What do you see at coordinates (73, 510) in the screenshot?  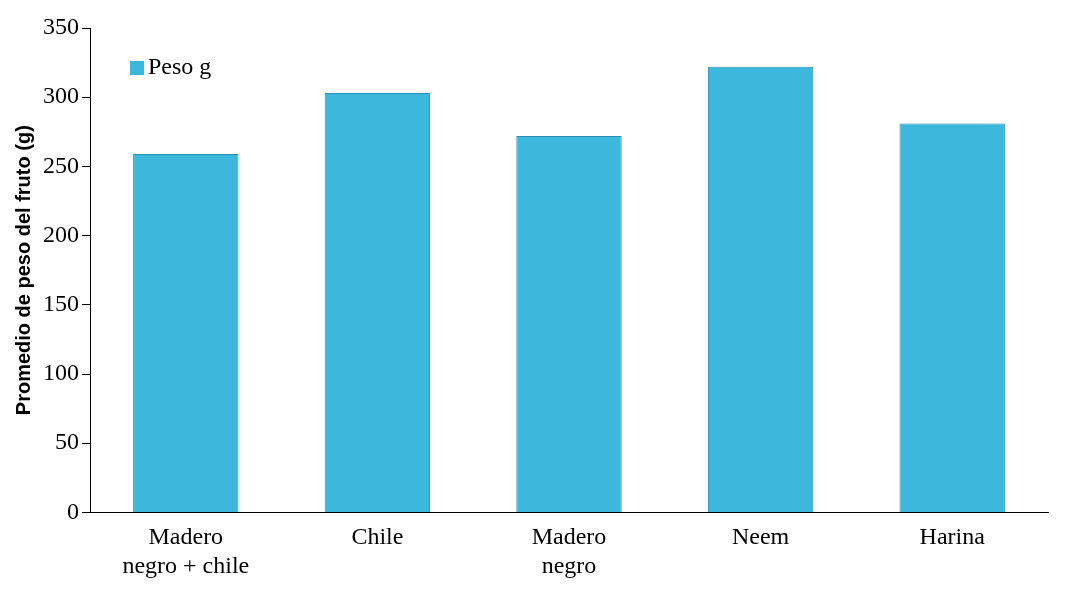 I see `y-tick-label: 0` at bounding box center [73, 510].